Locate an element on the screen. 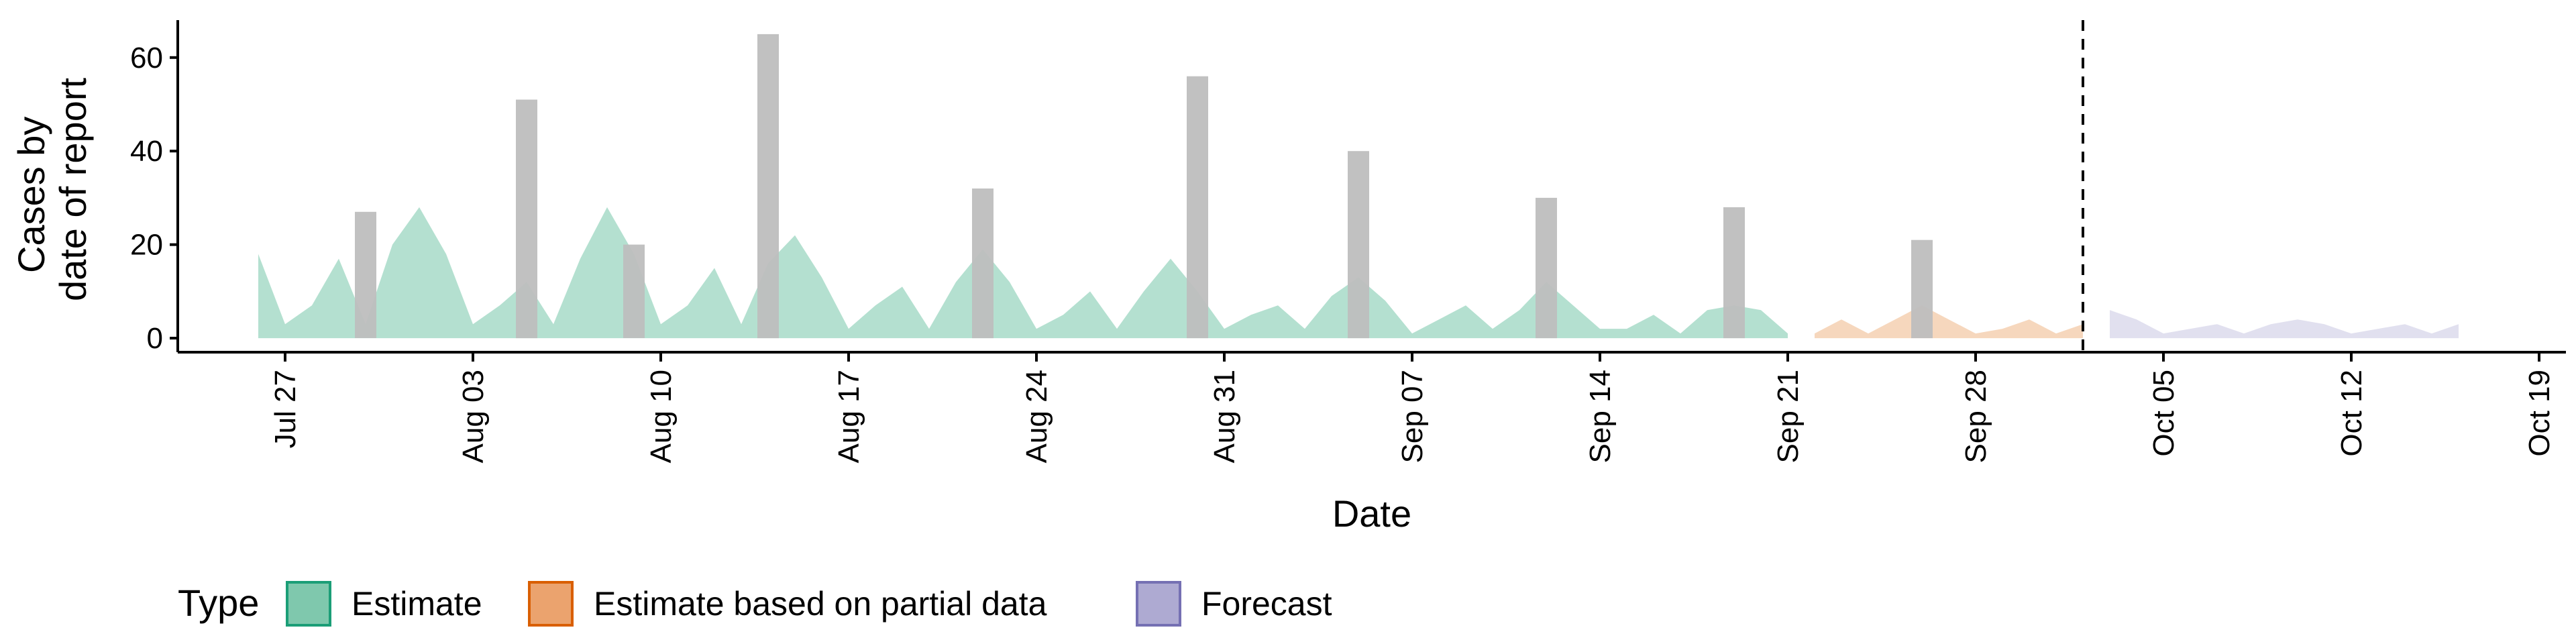 The width and height of the screenshot is (2576, 644). x-tick-label: Aug 24 is located at coordinates (1036, 416).